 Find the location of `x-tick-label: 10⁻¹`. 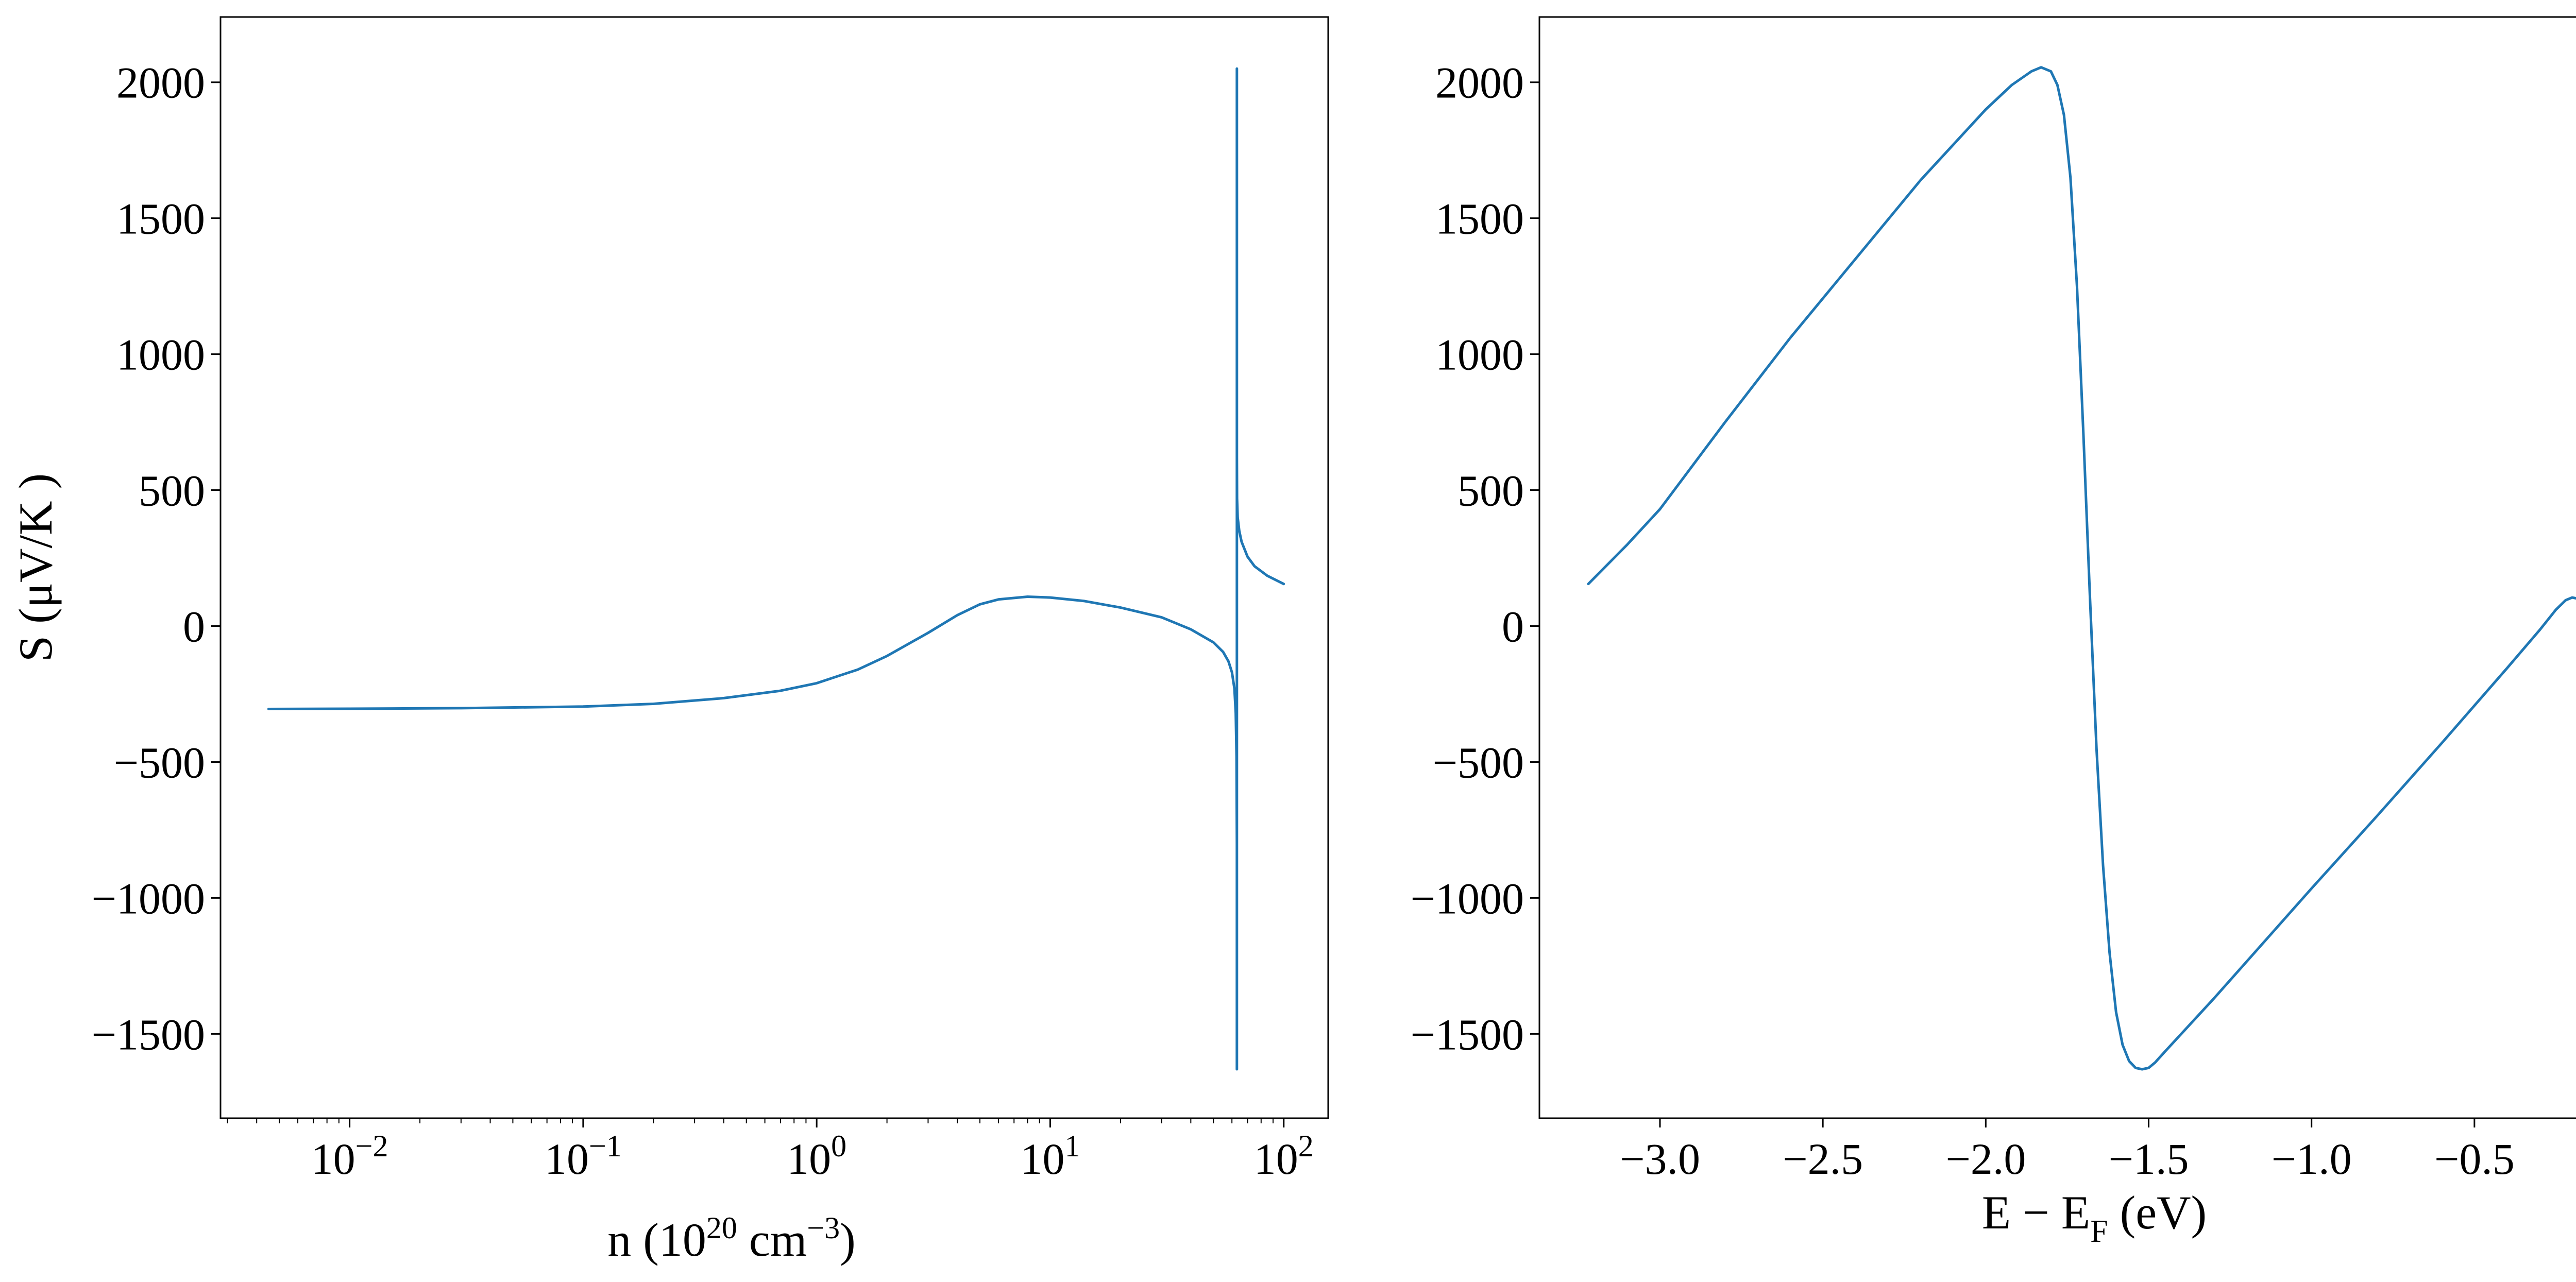

x-tick-label: 10⁻¹ is located at coordinates (583, 1156).